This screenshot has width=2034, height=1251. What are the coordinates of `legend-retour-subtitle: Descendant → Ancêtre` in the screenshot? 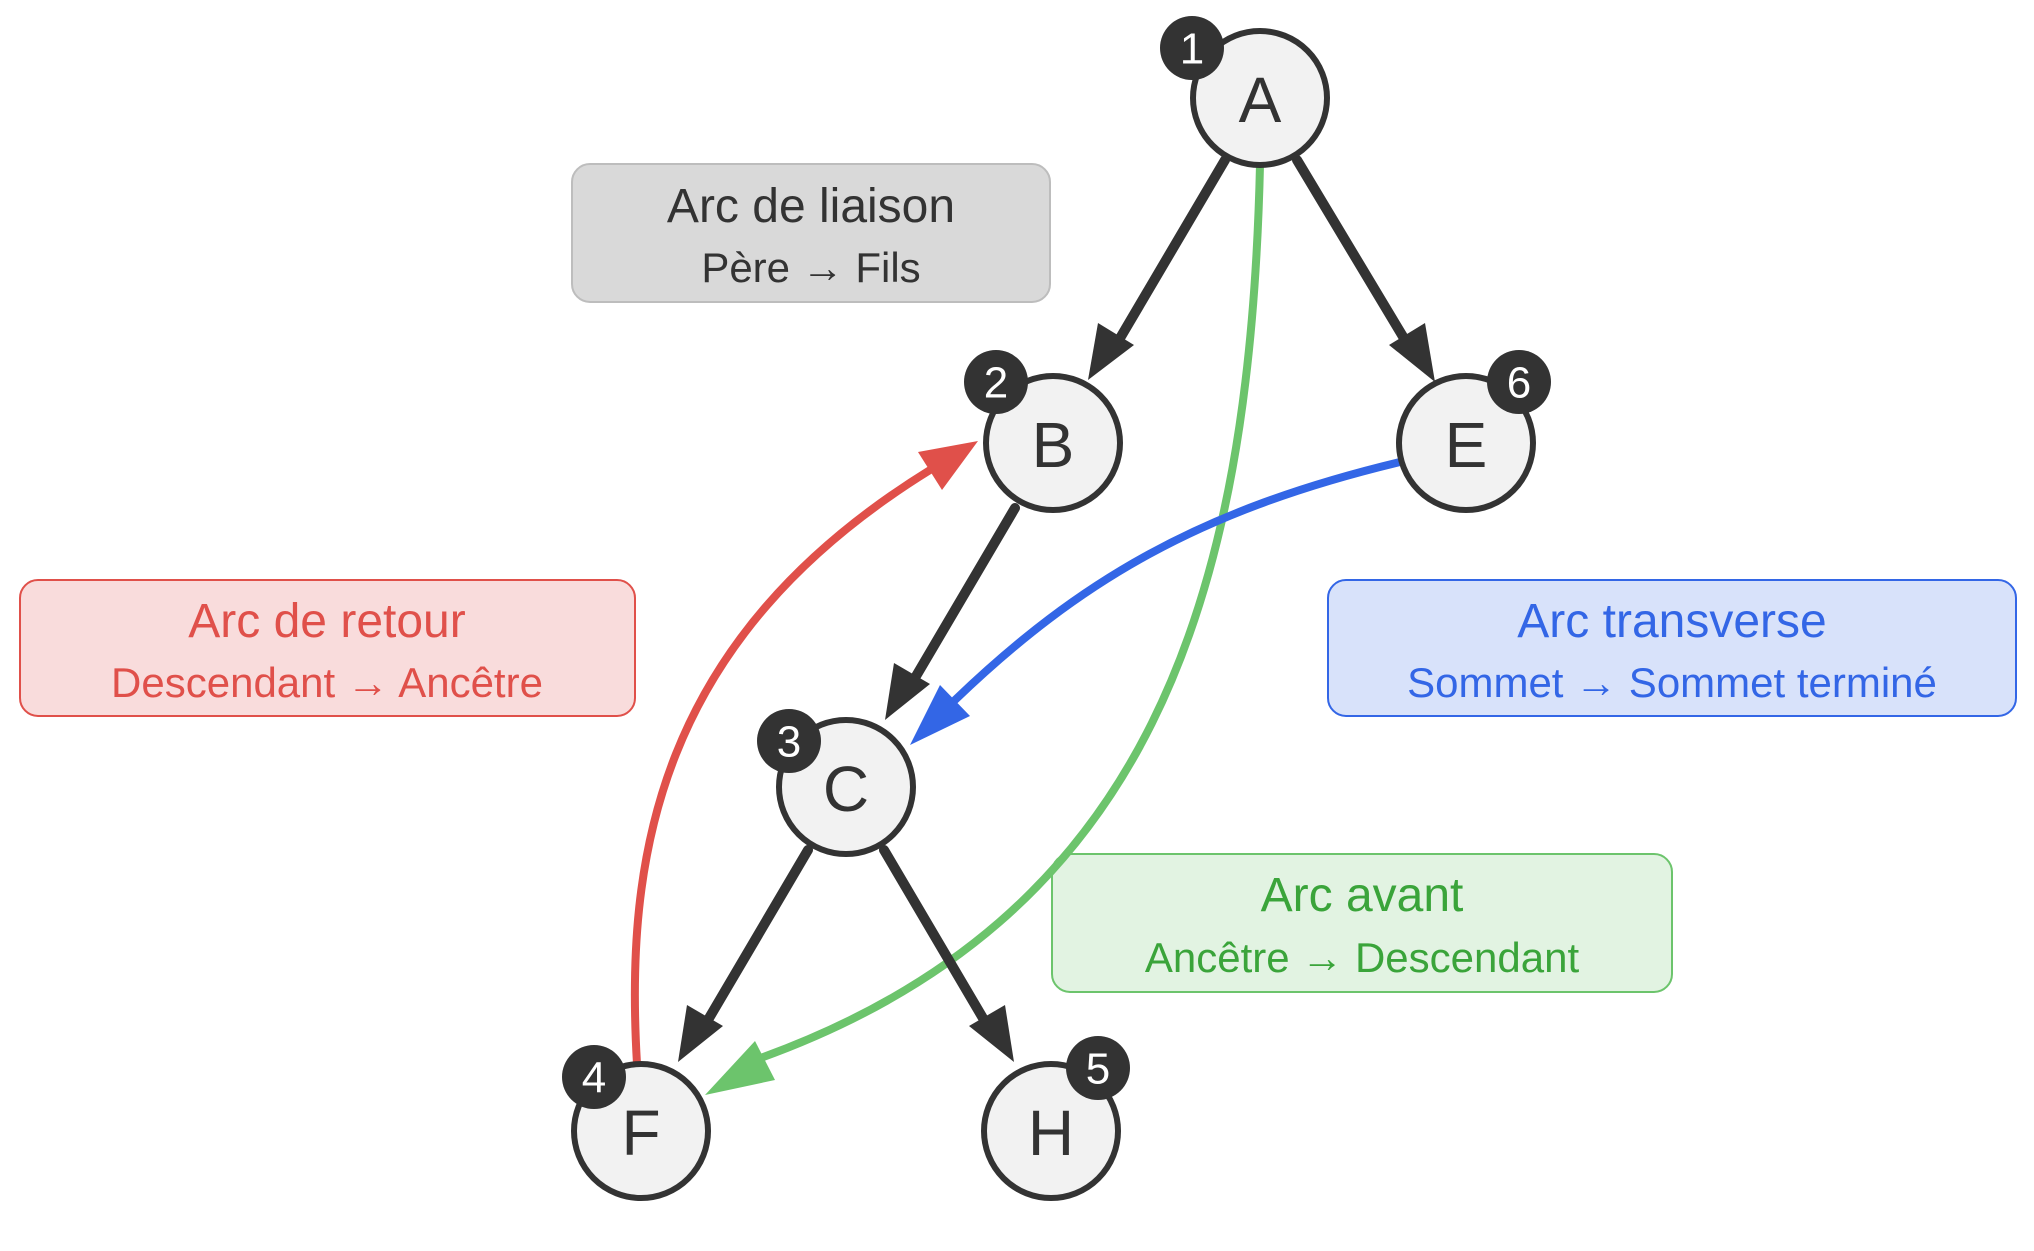 It's located at (327, 682).